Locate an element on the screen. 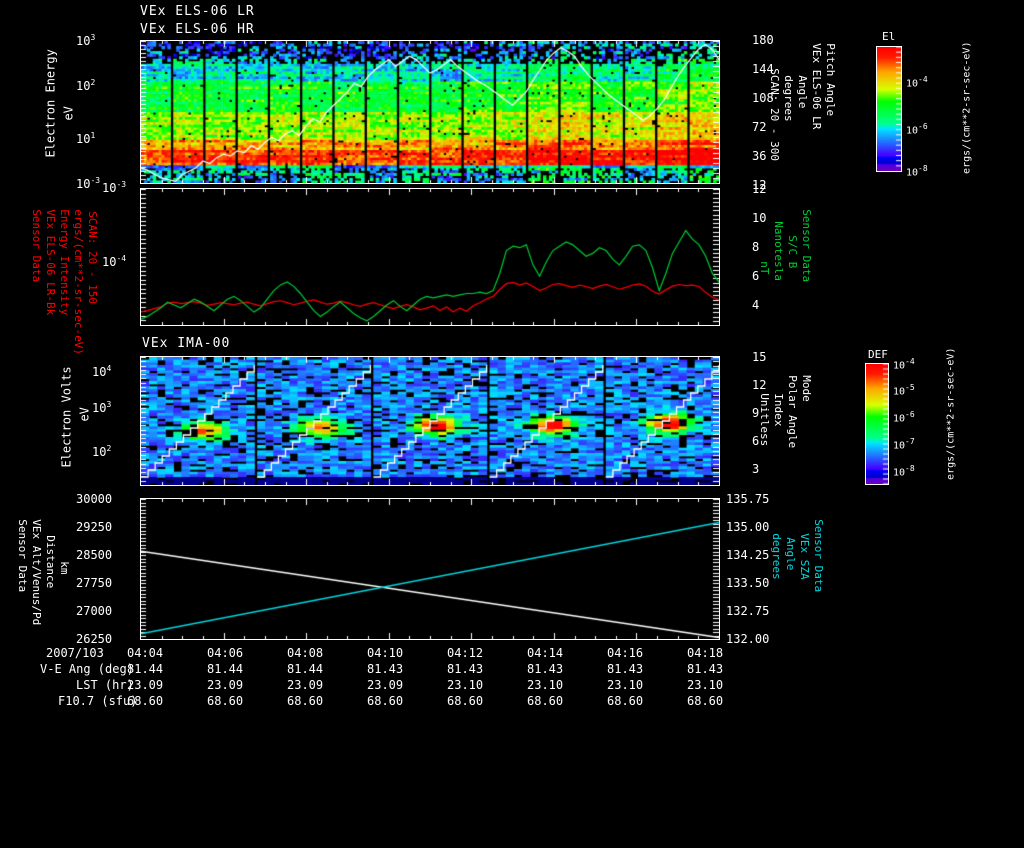 This screenshot has width=1024, height=848. p1r-l4: SCAN: 20 - 300 is located at coordinates (780, 120).